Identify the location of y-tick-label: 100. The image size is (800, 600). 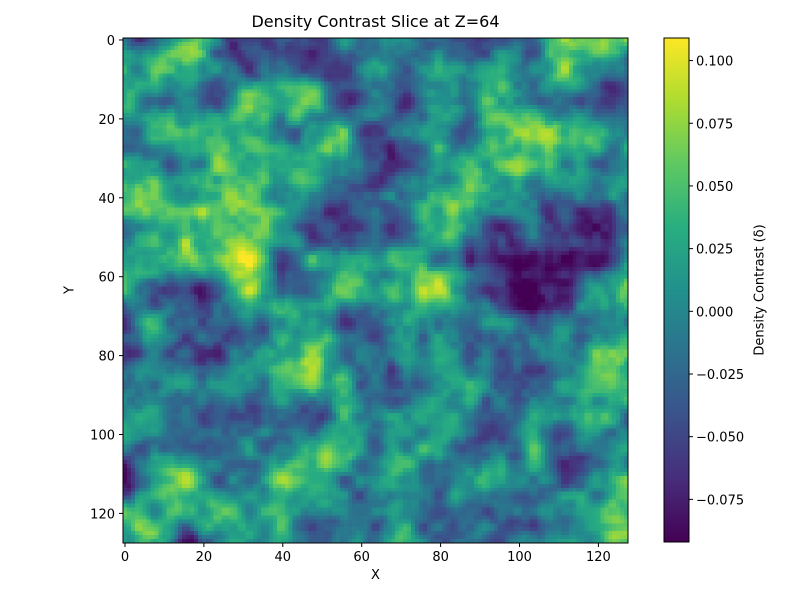
(102, 436).